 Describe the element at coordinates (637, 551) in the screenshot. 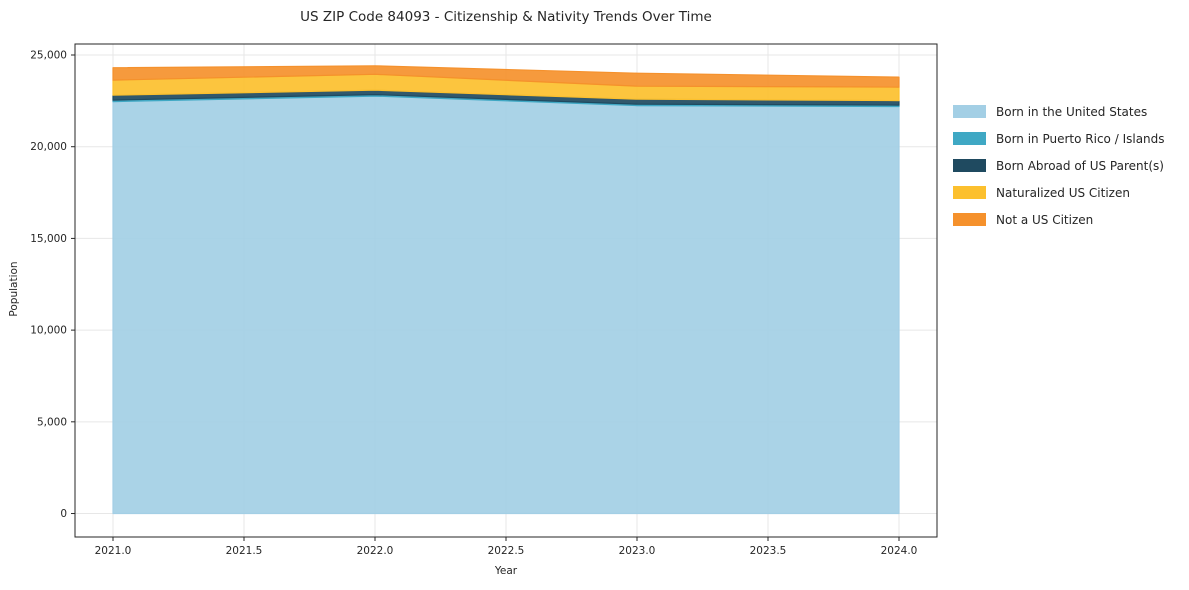

I see `x-tick-label: 2023.0` at that location.